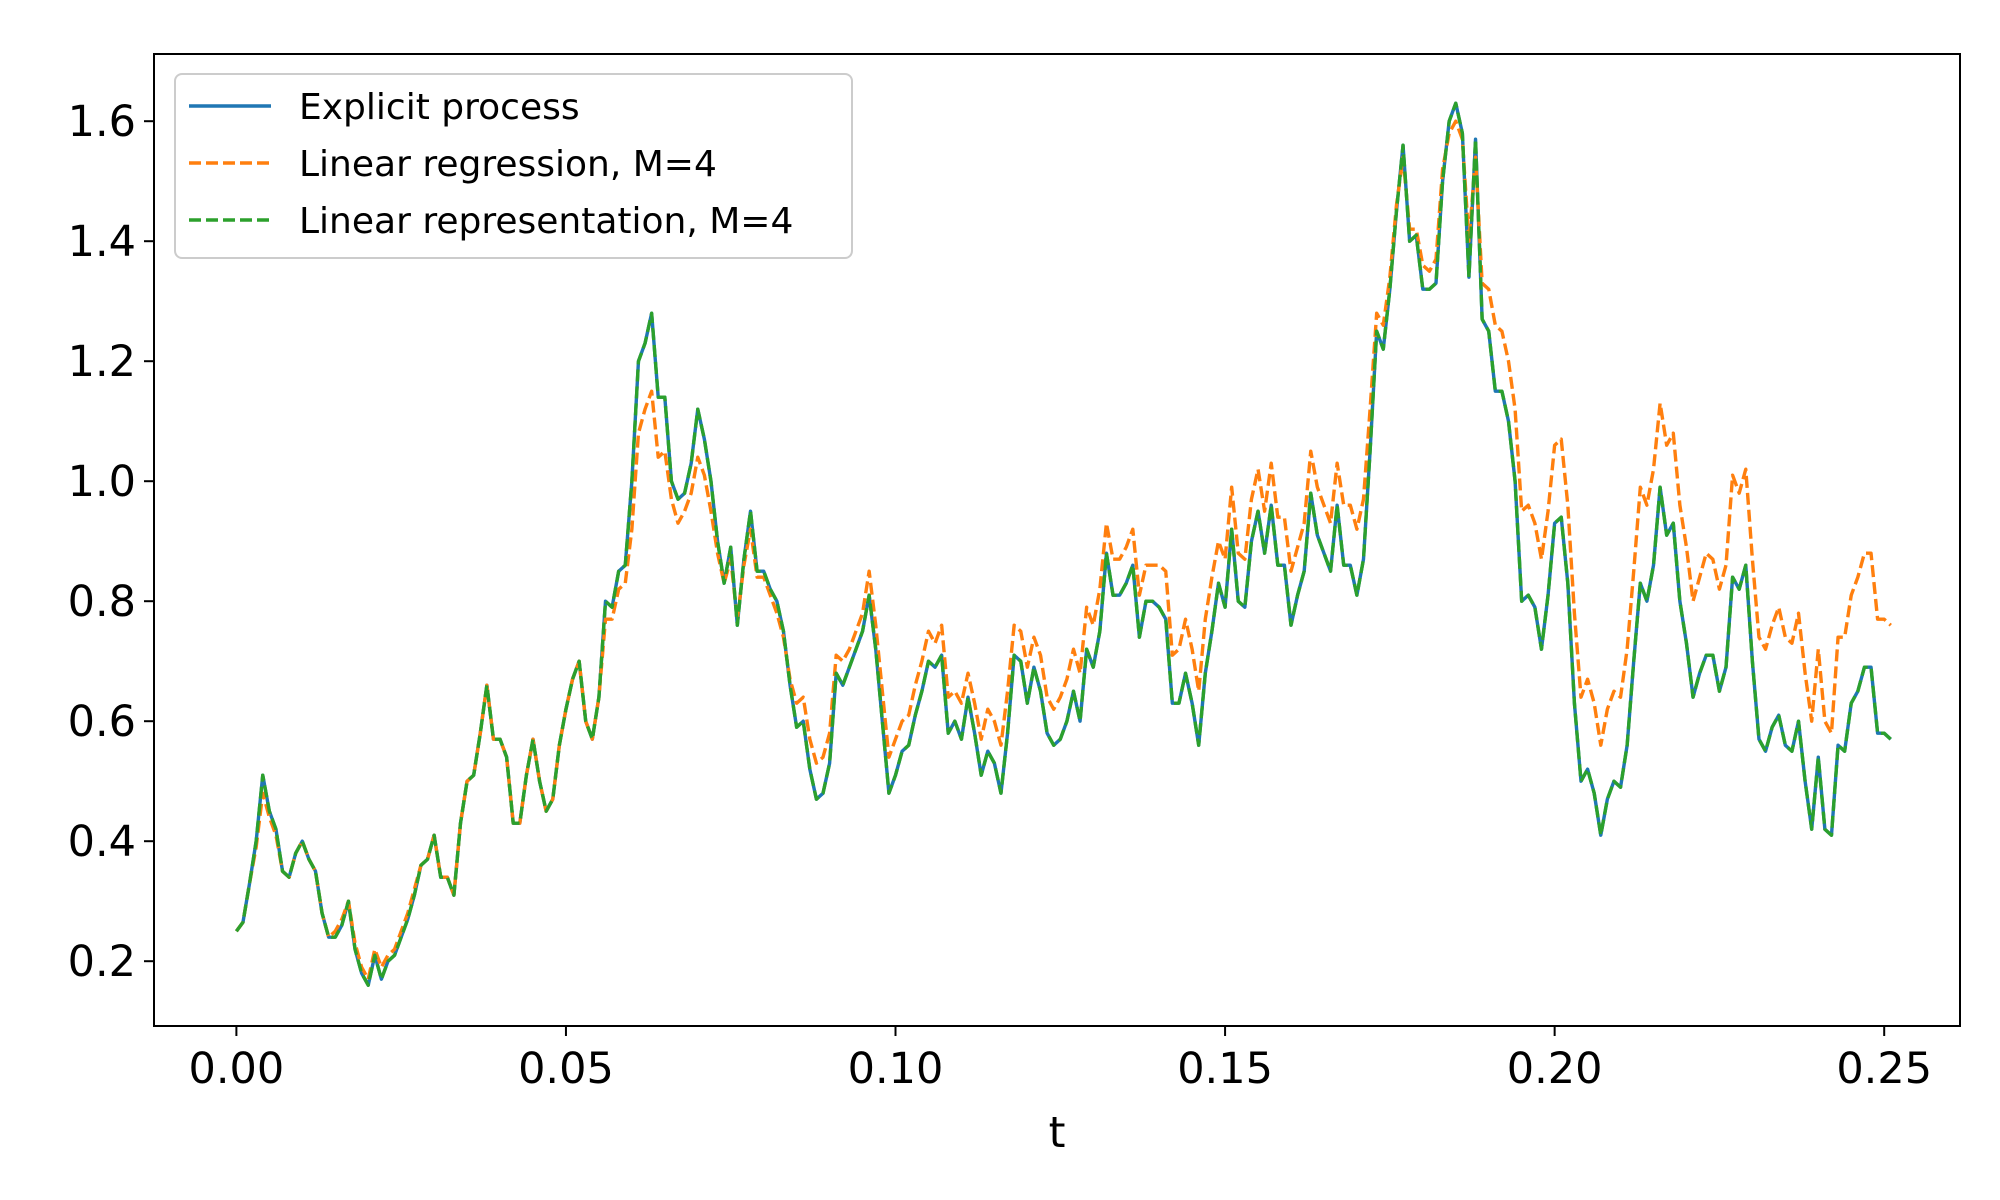  I want to click on legend-label: Explicit process, so click(439, 107).